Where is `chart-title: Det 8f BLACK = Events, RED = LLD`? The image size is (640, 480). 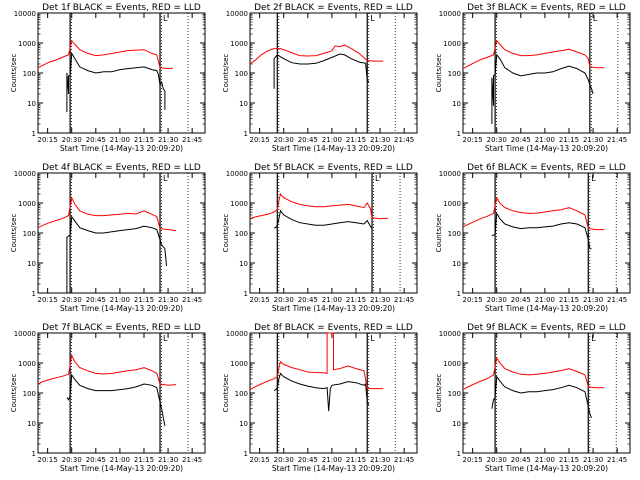
chart-title: Det 8f BLACK = Events, RED = LLD is located at coordinates (333, 328).